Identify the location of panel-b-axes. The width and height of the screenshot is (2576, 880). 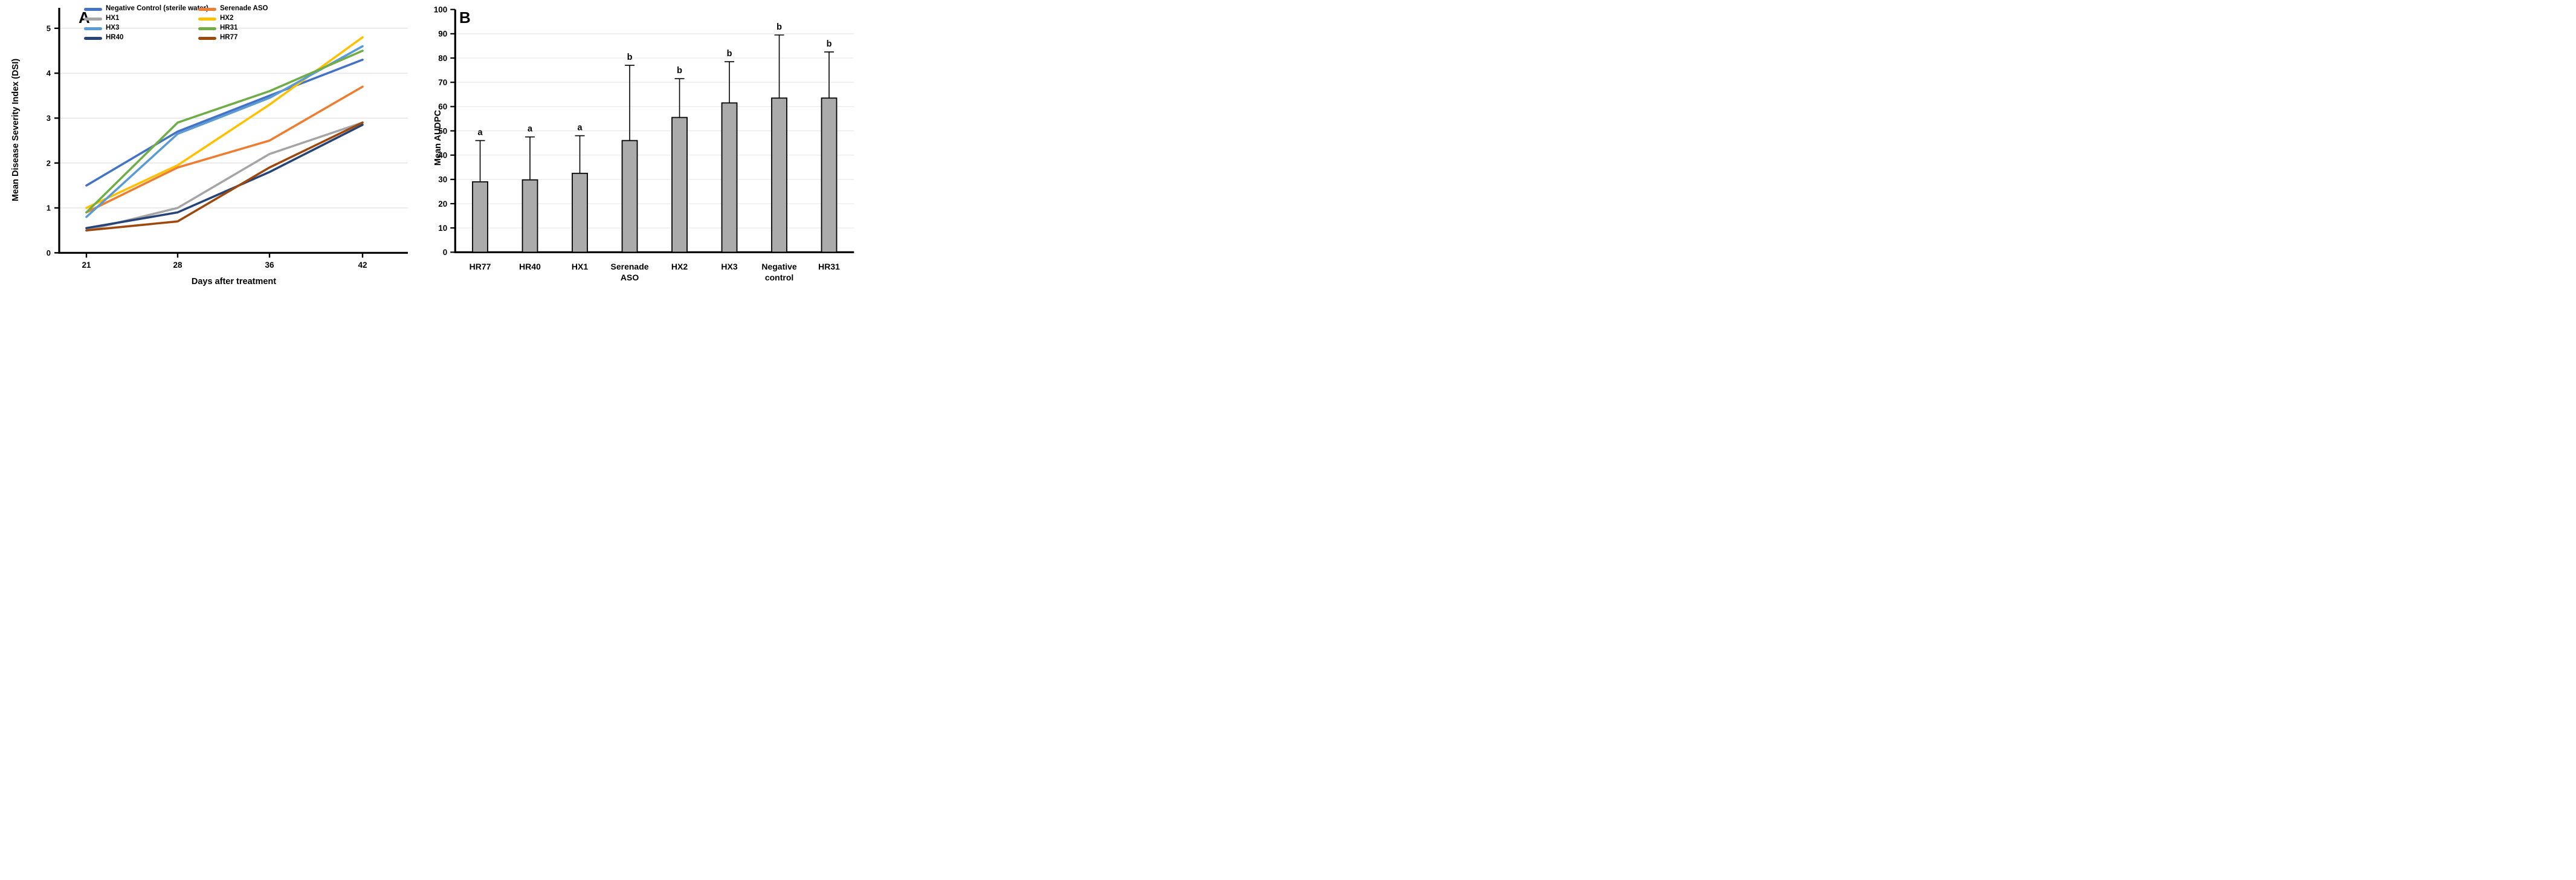
(652, 130).